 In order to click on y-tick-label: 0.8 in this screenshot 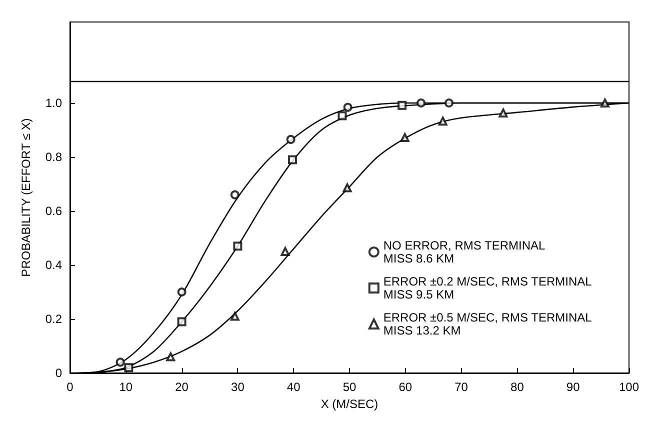, I will do `click(53, 157)`.